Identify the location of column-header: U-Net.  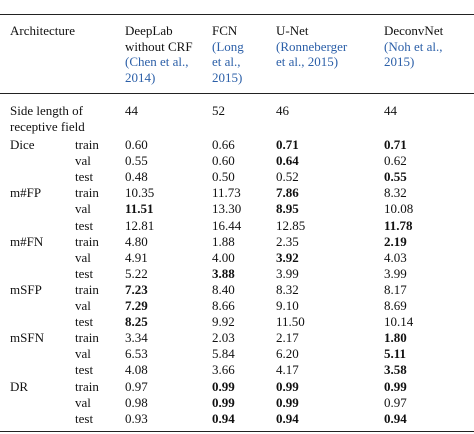
(292, 30).